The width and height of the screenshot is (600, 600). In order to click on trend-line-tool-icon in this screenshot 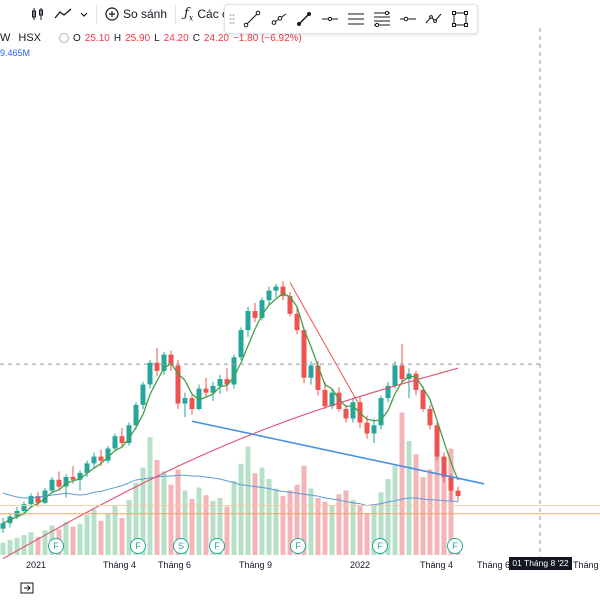, I will do `click(252, 19)`.